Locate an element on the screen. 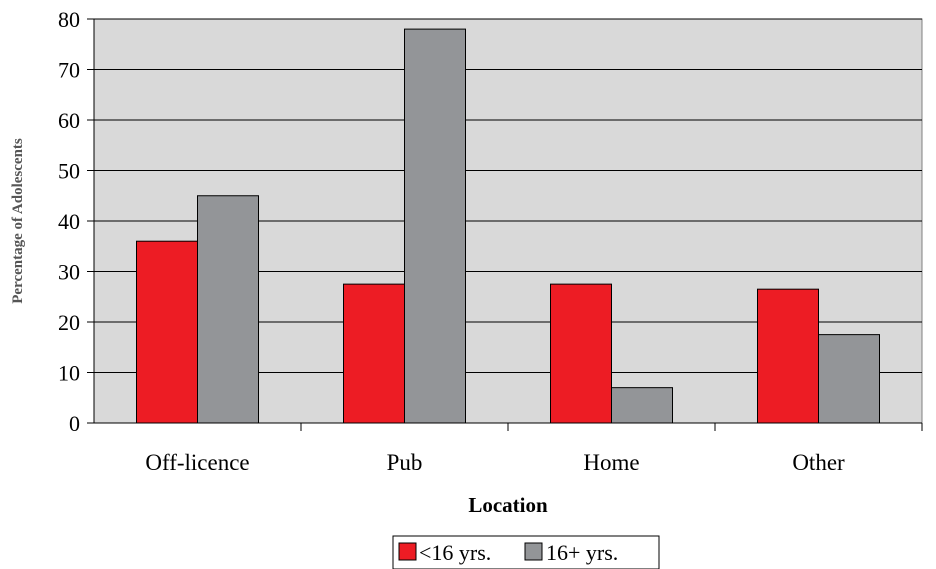  x-tick-label: Pub is located at coordinates (405, 462).